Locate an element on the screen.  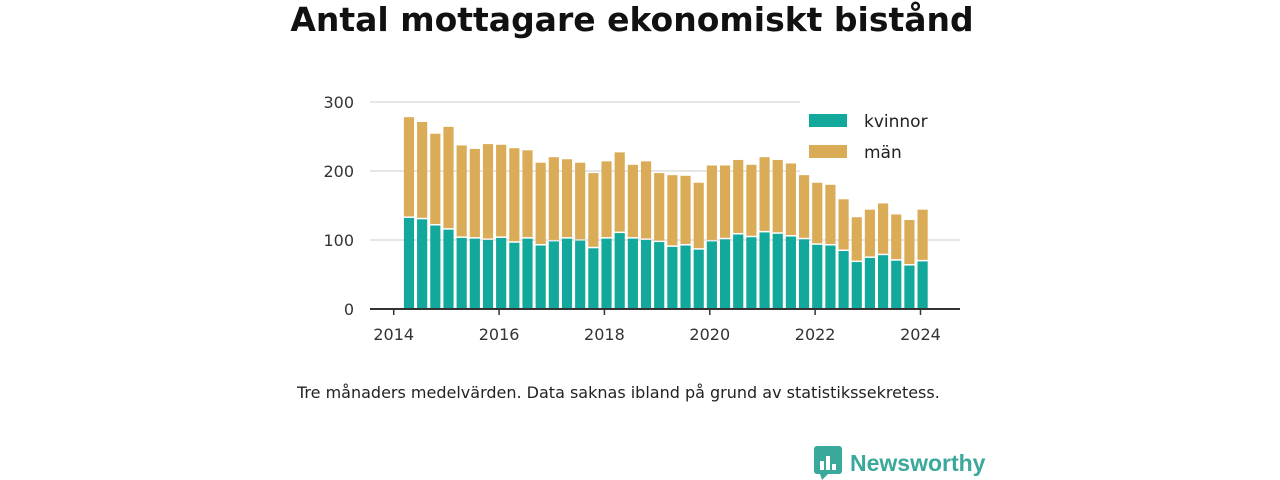
brand-logo: Newsworthy is located at coordinates (899, 463).